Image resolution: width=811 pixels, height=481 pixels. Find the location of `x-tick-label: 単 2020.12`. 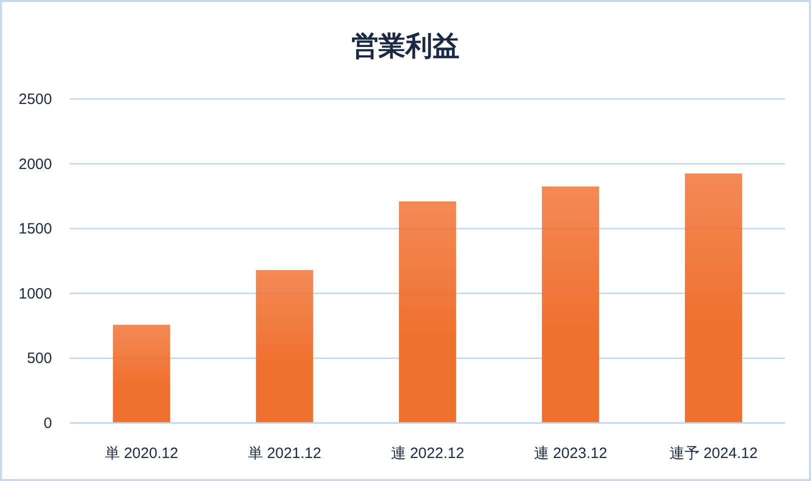

x-tick-label: 単 2020.12 is located at coordinates (141, 453).